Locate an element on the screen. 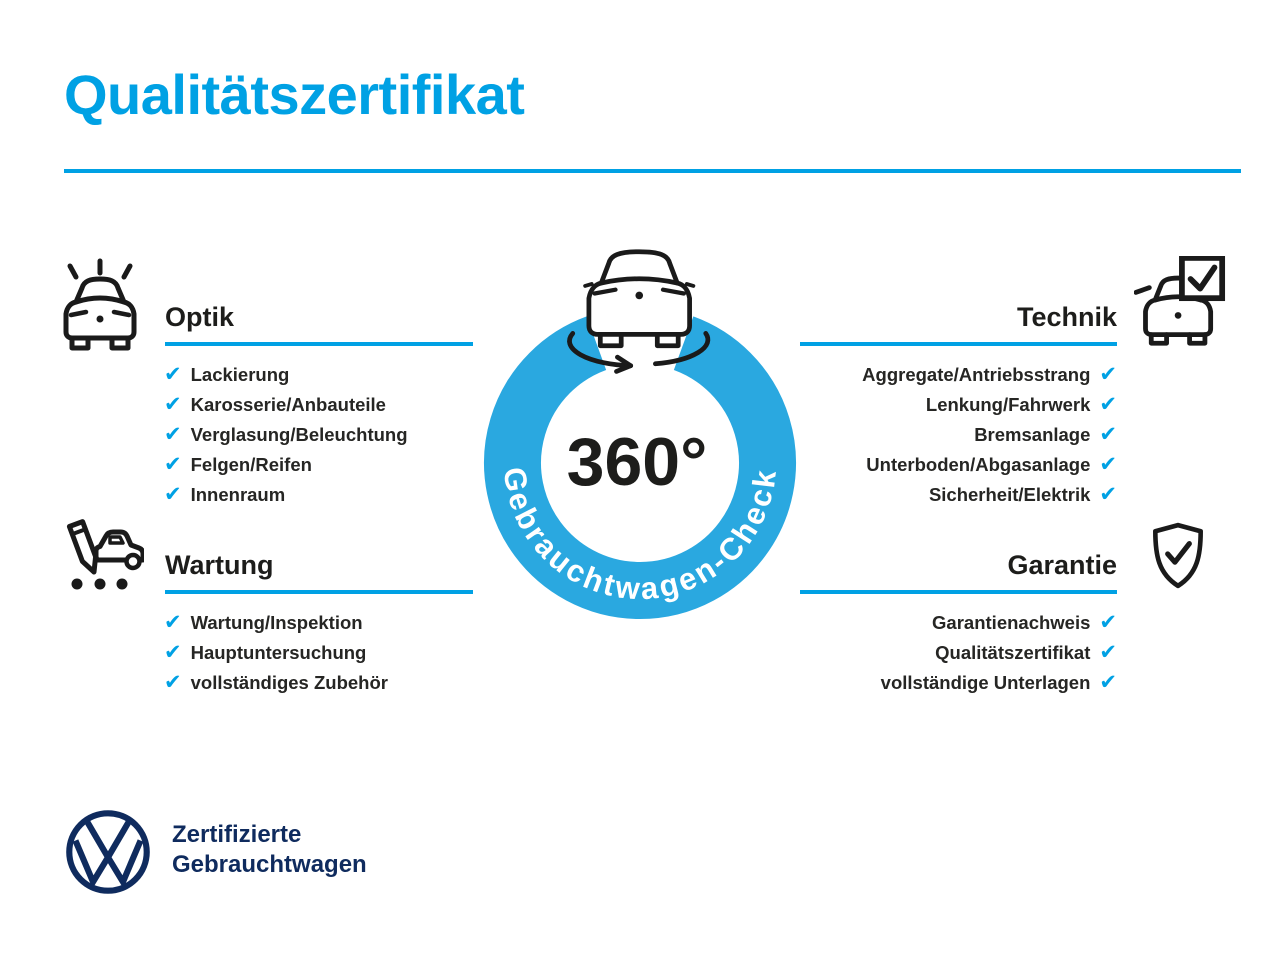 The image size is (1280, 960). service-checklist-icon is located at coordinates (100, 558).